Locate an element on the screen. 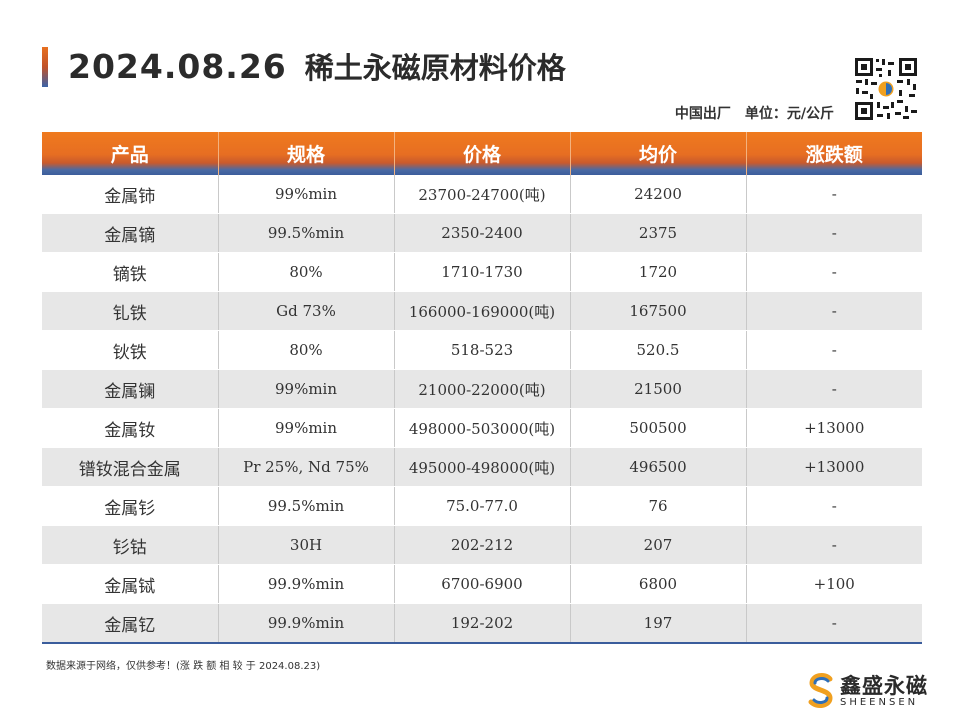 The height and width of the screenshot is (720, 962). company-logo: 鑫盛永磁 SHEENSEN is located at coordinates (867, 692).